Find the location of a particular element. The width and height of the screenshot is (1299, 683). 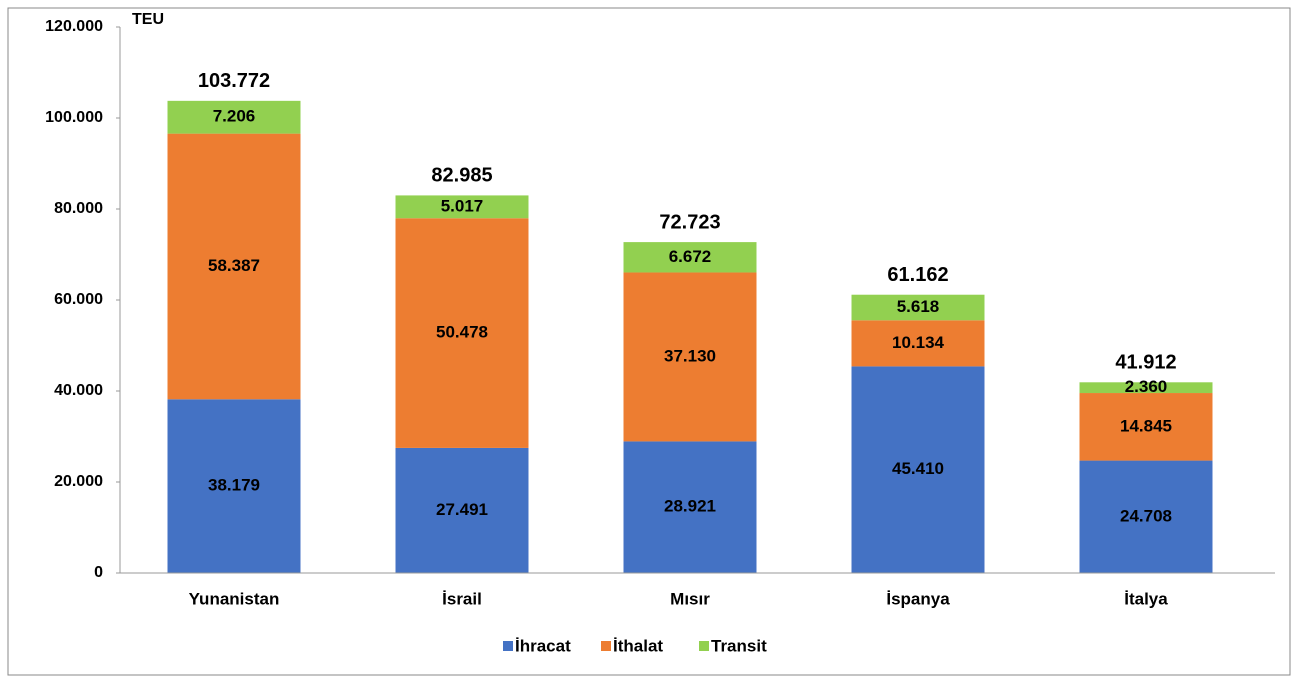

data-label: 10.134 is located at coordinates (918, 342).